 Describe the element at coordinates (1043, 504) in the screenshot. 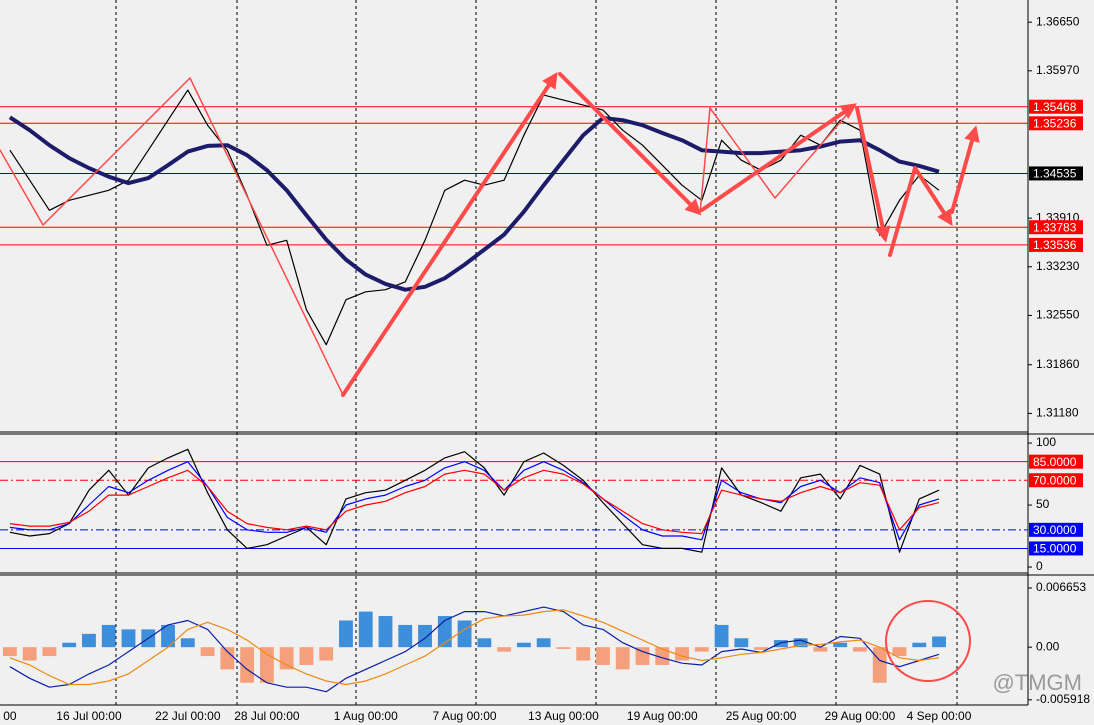

I see `y-tick-label: 50` at that location.